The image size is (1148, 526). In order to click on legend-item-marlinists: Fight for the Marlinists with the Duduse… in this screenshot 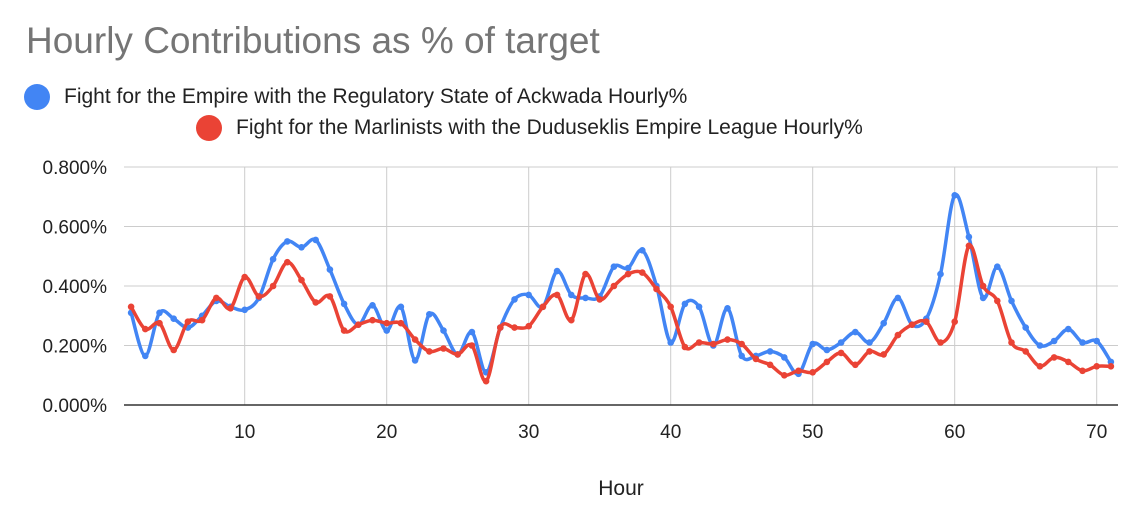, I will do `click(529, 128)`.